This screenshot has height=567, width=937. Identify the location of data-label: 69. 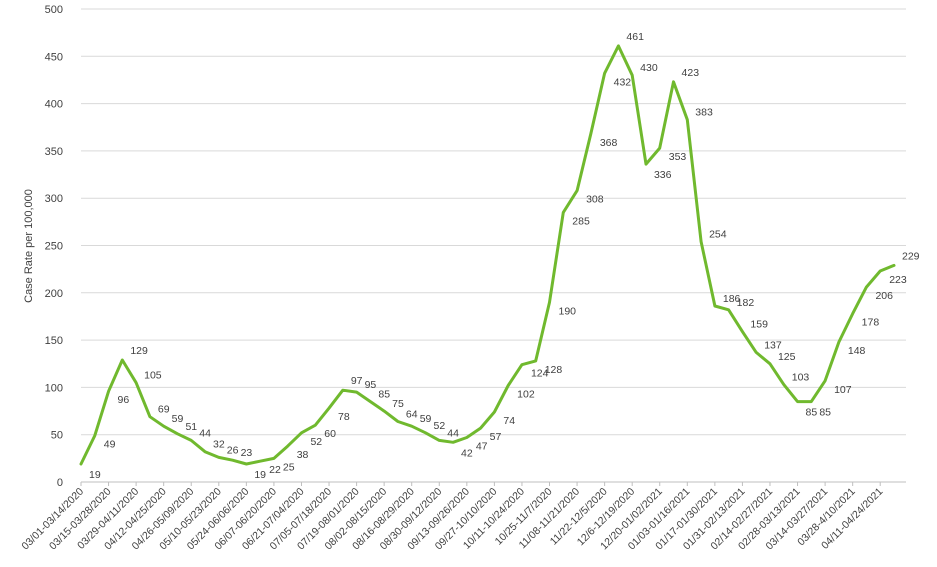
(164, 410).